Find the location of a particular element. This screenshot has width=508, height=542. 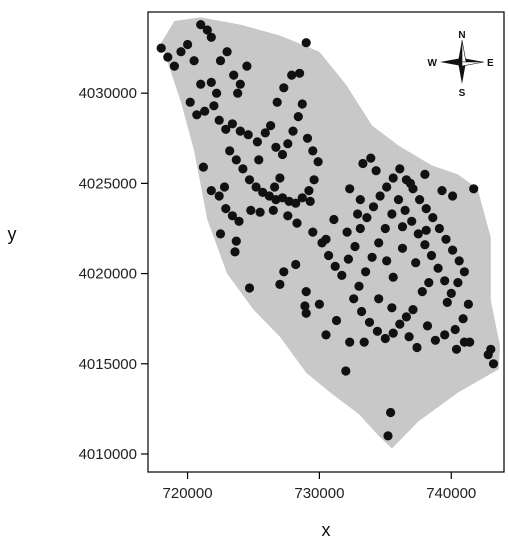

x-tick-label: 740000 is located at coordinates (451, 493).